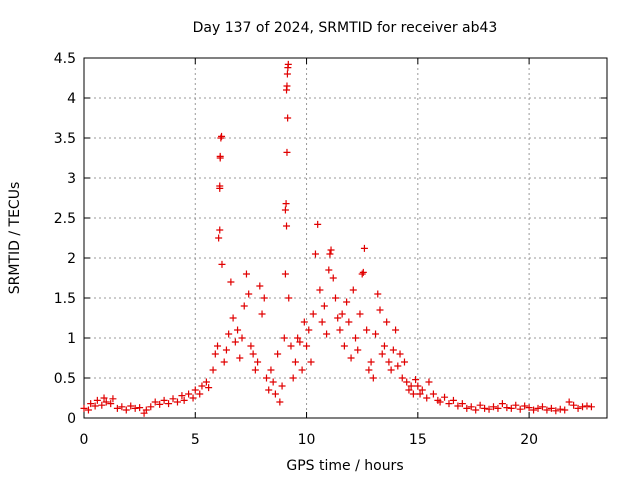 Image resolution: width=640 pixels, height=480 pixels. What do you see at coordinates (195, 440) in the screenshot?
I see `x-tick-label: 5` at bounding box center [195, 440].